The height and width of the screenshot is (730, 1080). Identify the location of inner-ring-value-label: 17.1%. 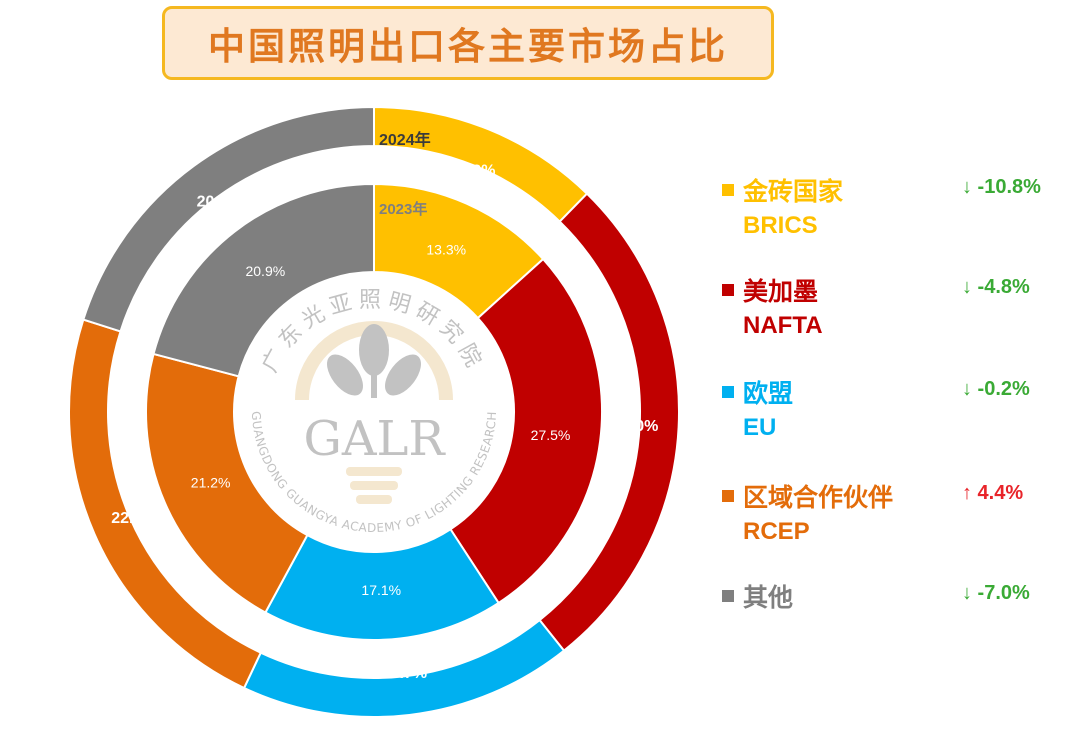
(381, 590).